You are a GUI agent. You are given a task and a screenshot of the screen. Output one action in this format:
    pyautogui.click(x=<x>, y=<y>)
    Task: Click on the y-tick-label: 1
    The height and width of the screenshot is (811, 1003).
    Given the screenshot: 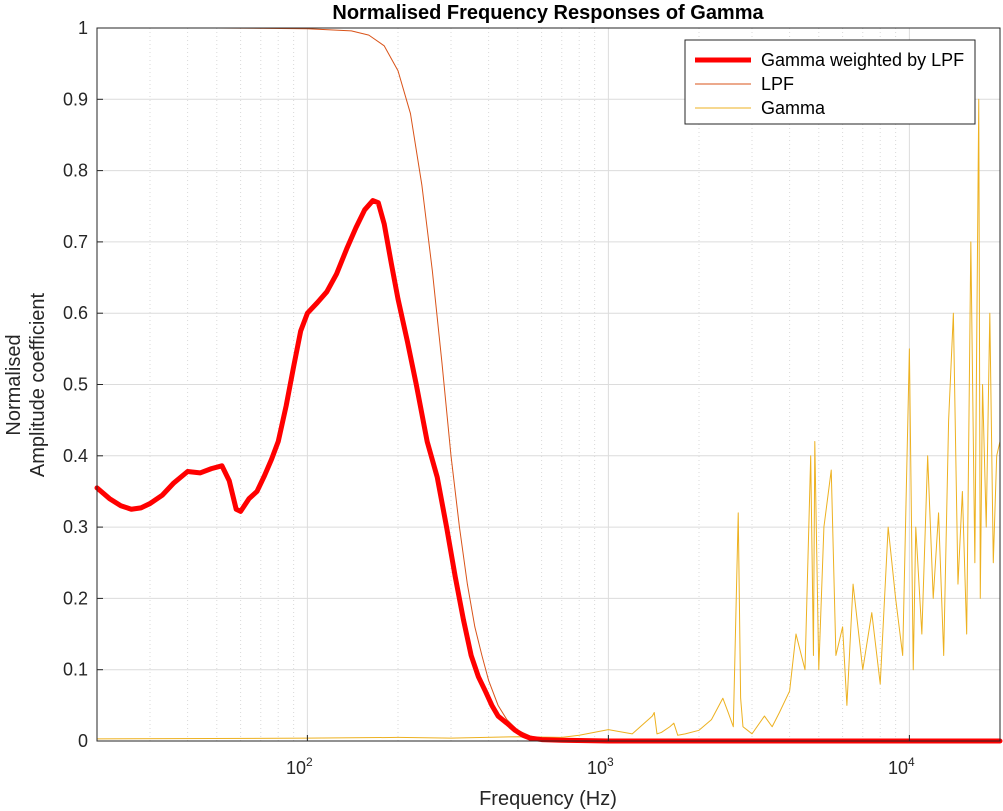 What is the action you would take?
    pyautogui.click(x=83, y=28)
    